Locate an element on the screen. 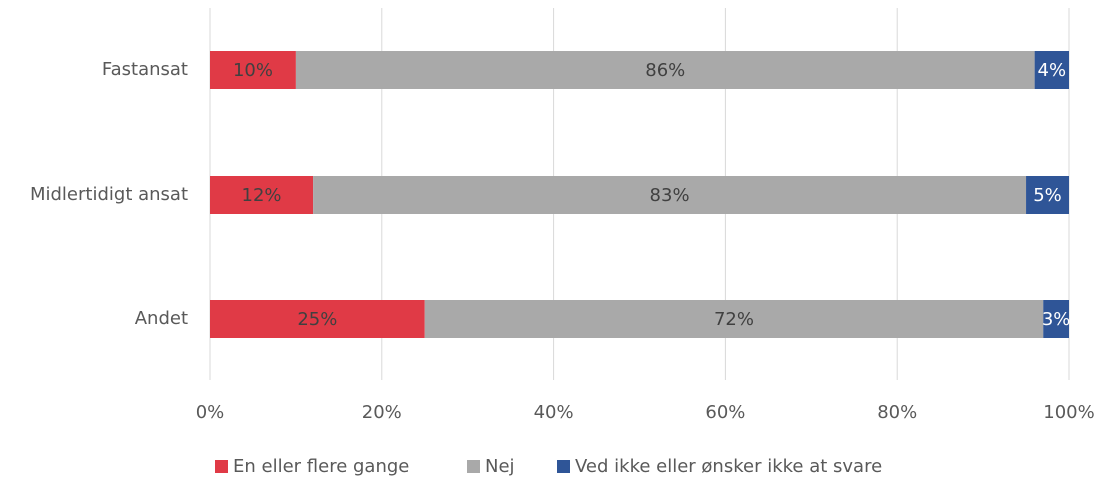  x-tick-label: 100% is located at coordinates (1068, 412).